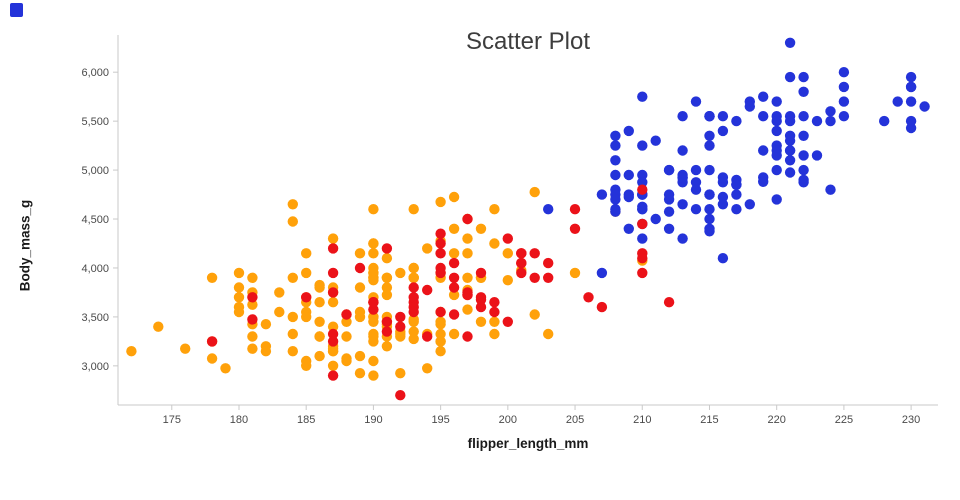 The height and width of the screenshot is (500, 960). I want to click on y-axis-title: Body_mass_g, so click(25, 245).